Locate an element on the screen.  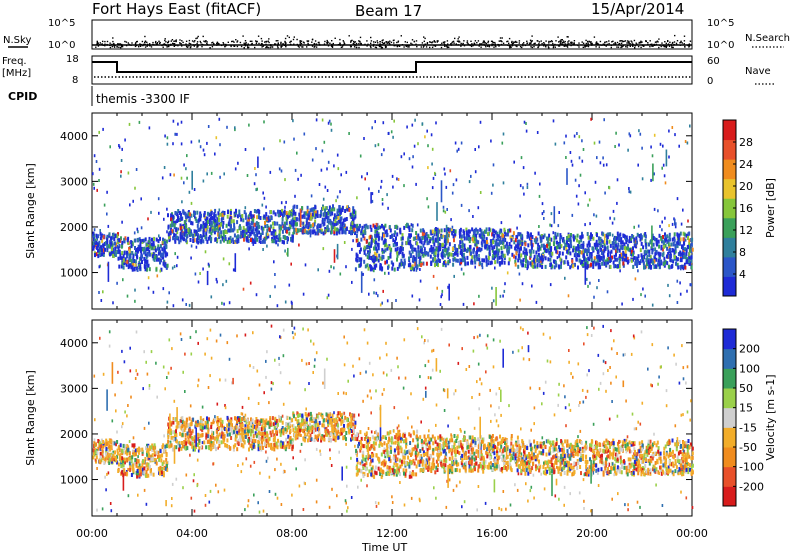
date-label: 15/Apr/2014 is located at coordinates (637, 9).